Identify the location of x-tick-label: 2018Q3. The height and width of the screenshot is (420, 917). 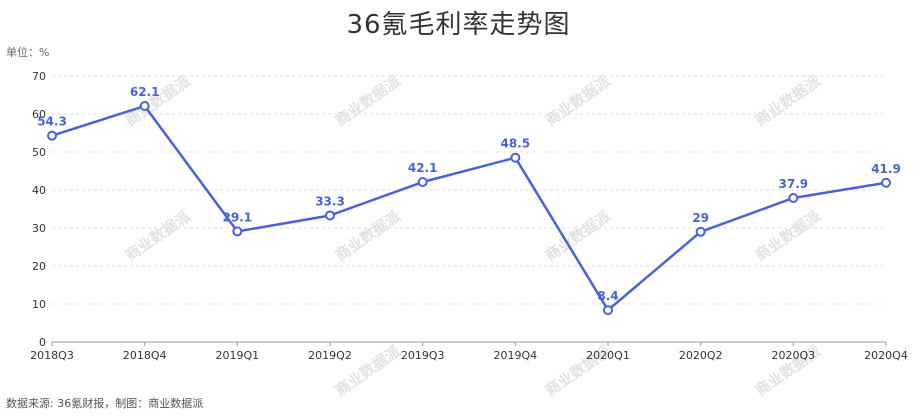
(52, 355).